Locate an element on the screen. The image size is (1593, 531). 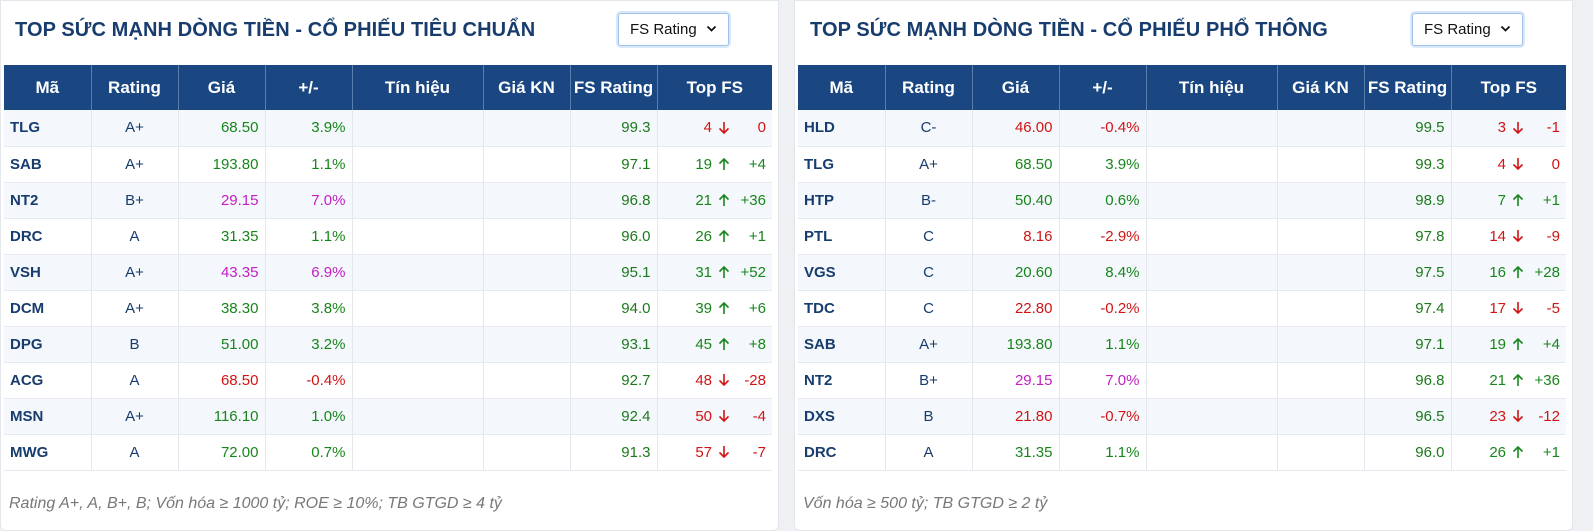
stock-code: HLD is located at coordinates (842, 128).